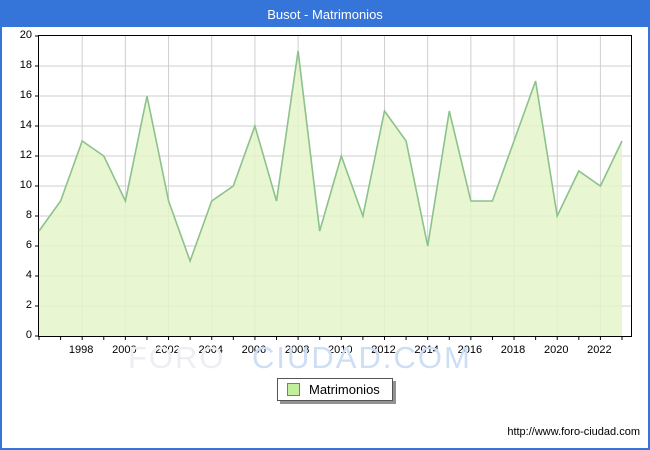 This screenshot has height=450, width=650. Describe the element at coordinates (599, 350) in the screenshot. I see `x-axis-label: 2022` at that location.